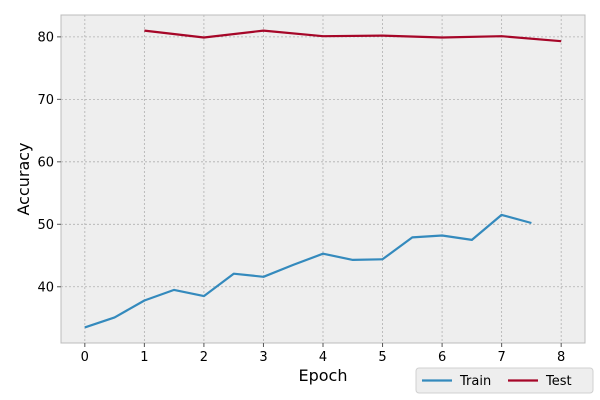 The image size is (600, 400). Describe the element at coordinates (144, 357) in the screenshot. I see `x-tick-label: 1` at that location.